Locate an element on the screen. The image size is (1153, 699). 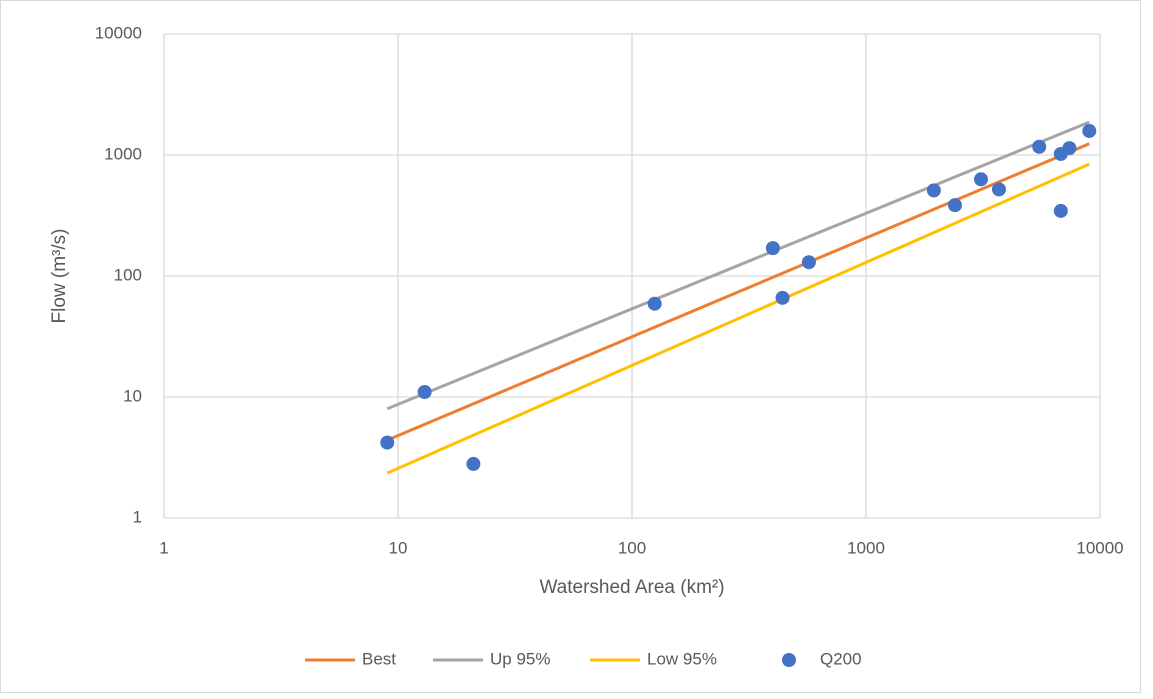
legend-label: Q200 is located at coordinates (841, 658).